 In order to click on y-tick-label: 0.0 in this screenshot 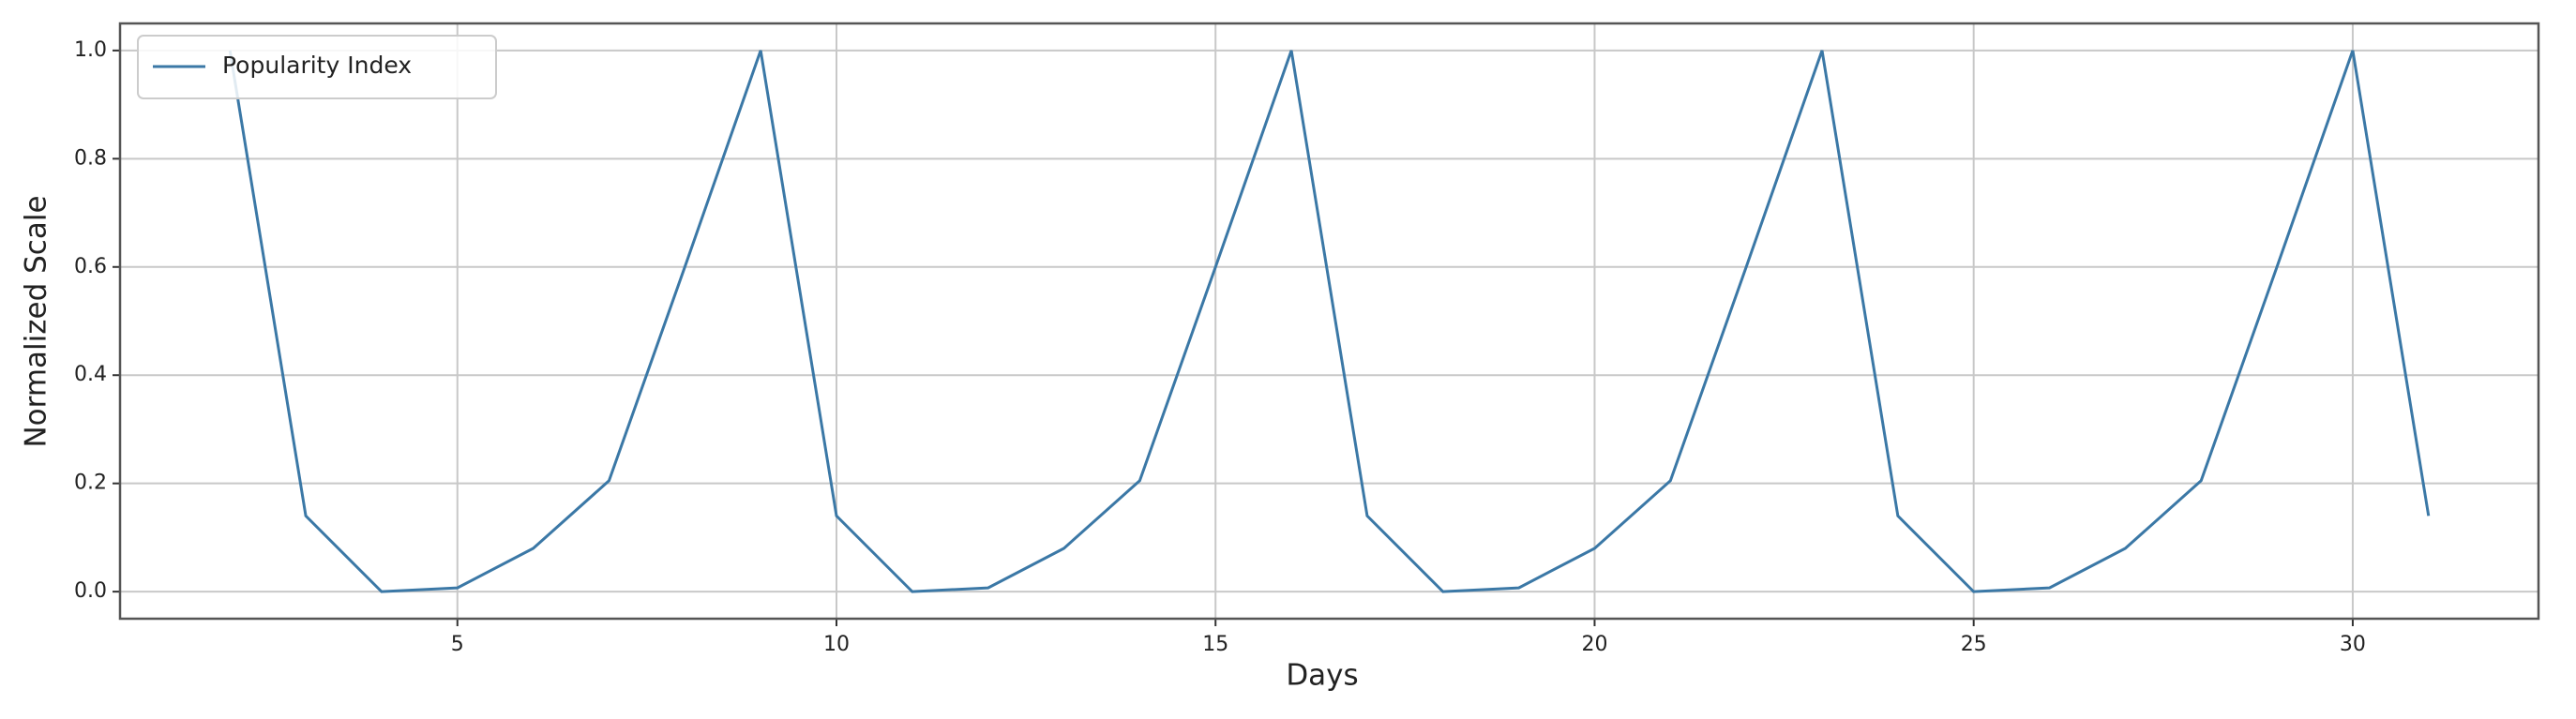, I will do `click(90, 591)`.